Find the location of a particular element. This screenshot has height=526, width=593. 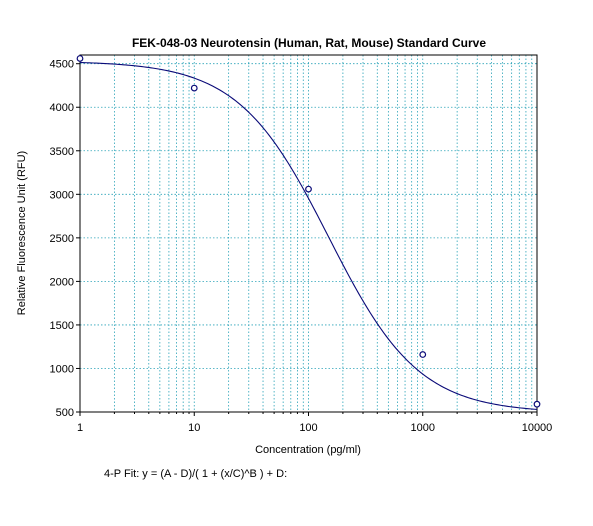

y-tick-label: 1500 is located at coordinates (62, 326).